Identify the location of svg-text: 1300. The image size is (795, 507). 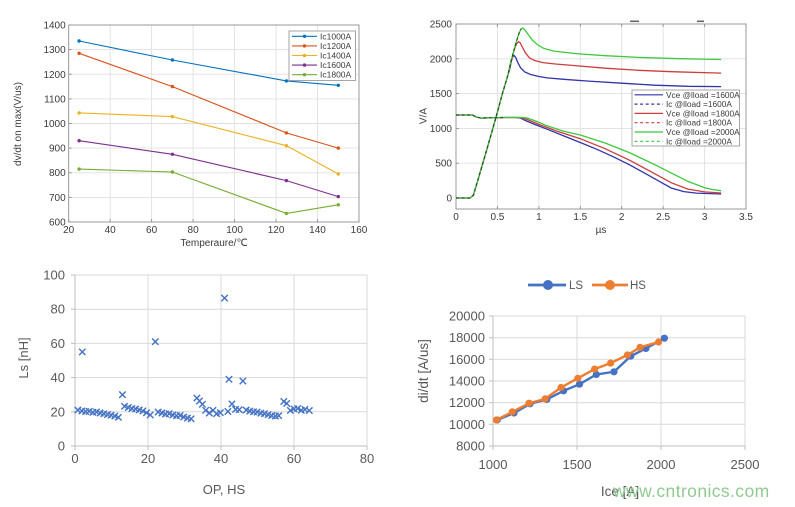
(54, 50).